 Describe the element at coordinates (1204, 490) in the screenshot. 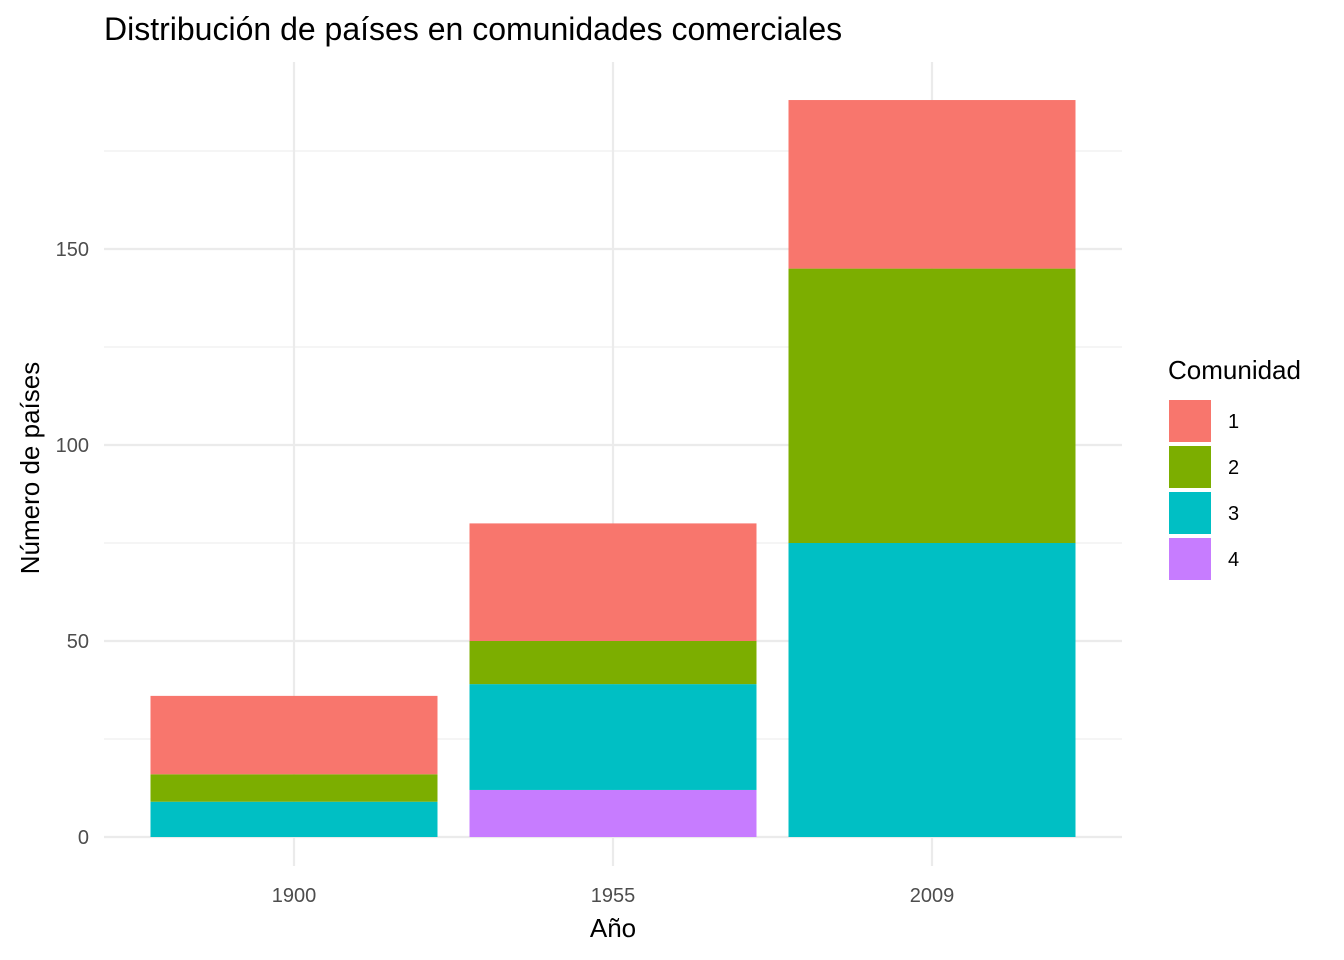

I see `legend-items: 1 2 3 4` at that location.